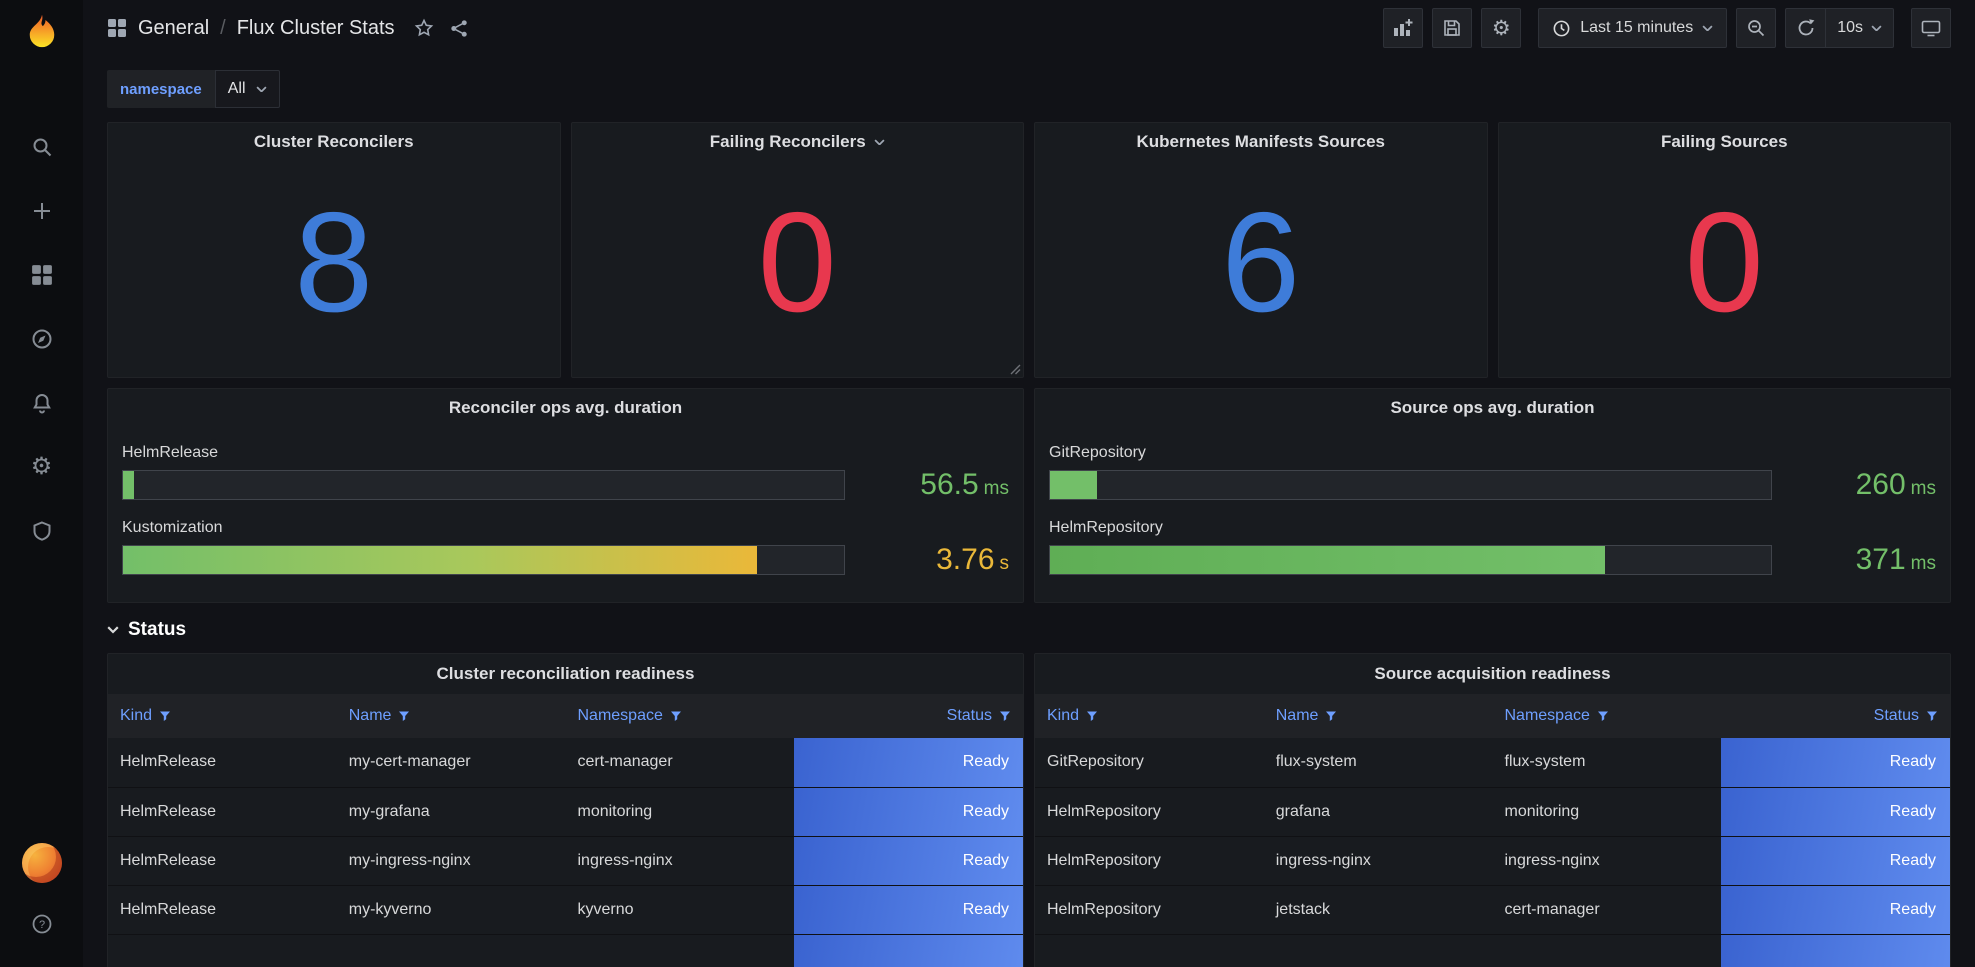 Image resolution: width=1975 pixels, height=967 pixels. I want to click on gauge-value-number: 371, so click(1880, 559).